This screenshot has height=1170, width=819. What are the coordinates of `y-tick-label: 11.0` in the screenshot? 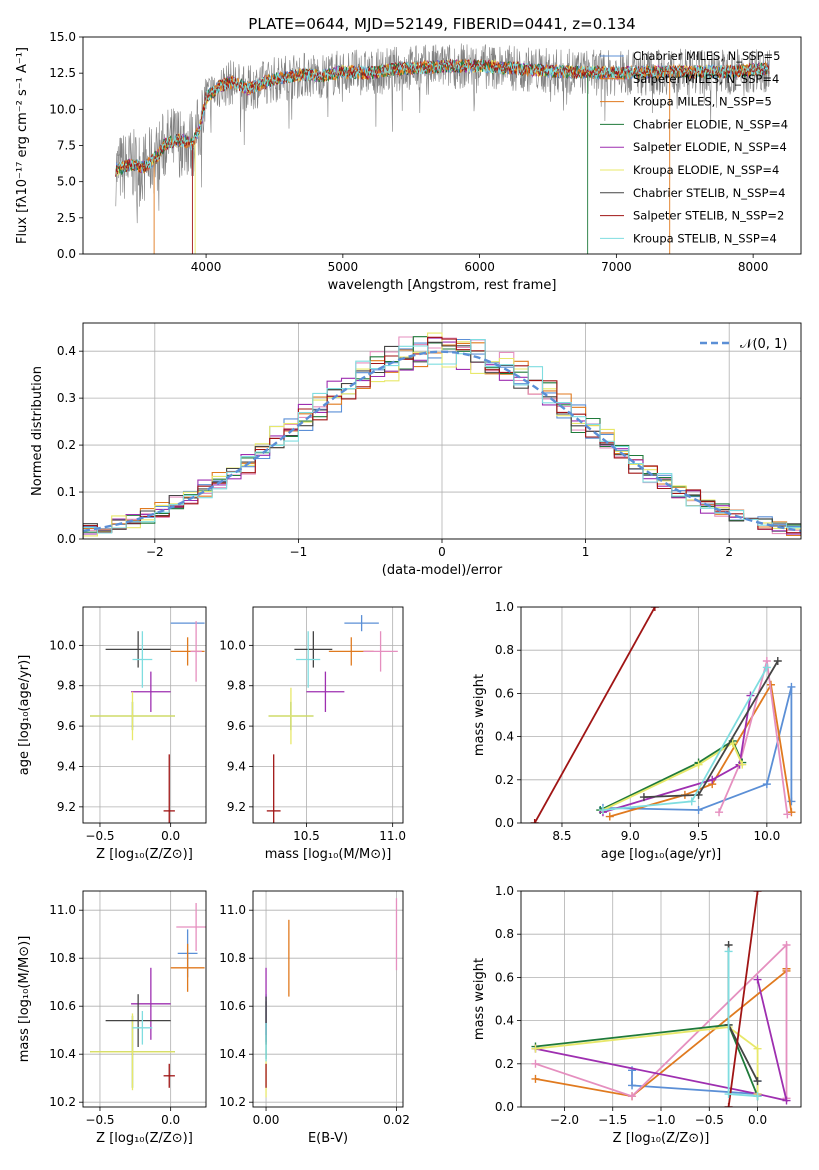 It's located at (62, 910).